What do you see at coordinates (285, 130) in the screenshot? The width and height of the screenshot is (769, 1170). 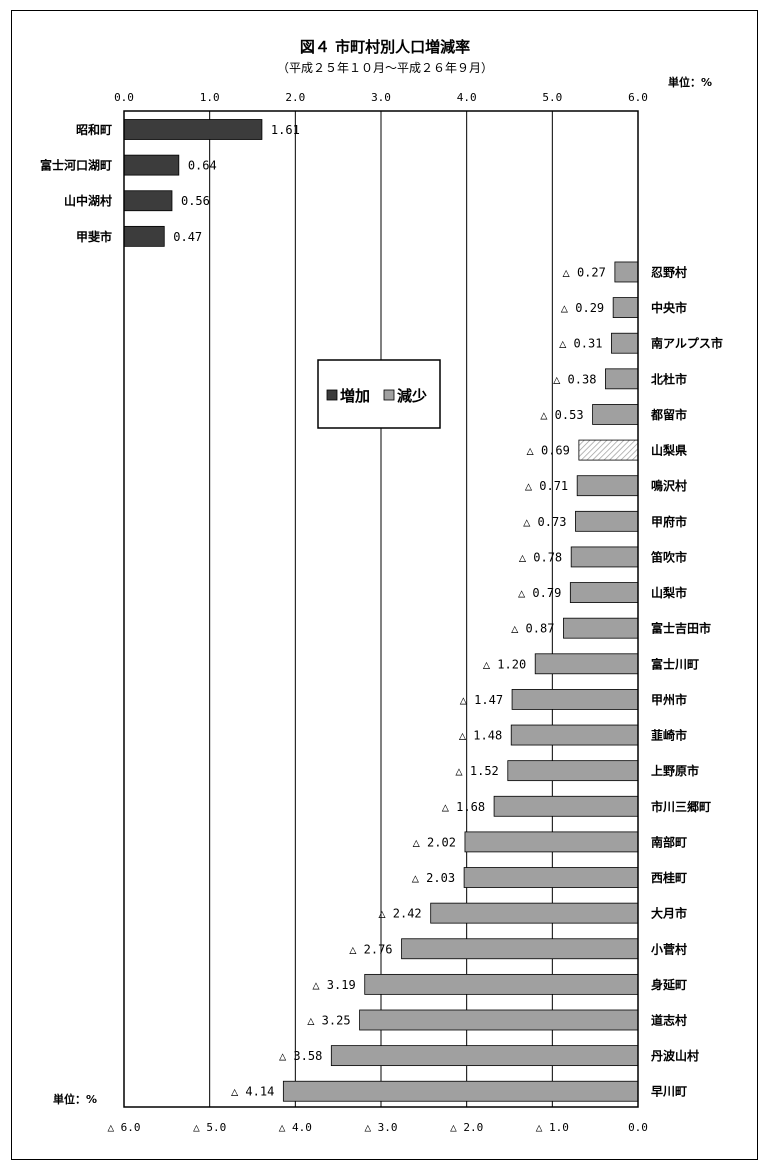 I see `value-label: 1.61` at bounding box center [285, 130].